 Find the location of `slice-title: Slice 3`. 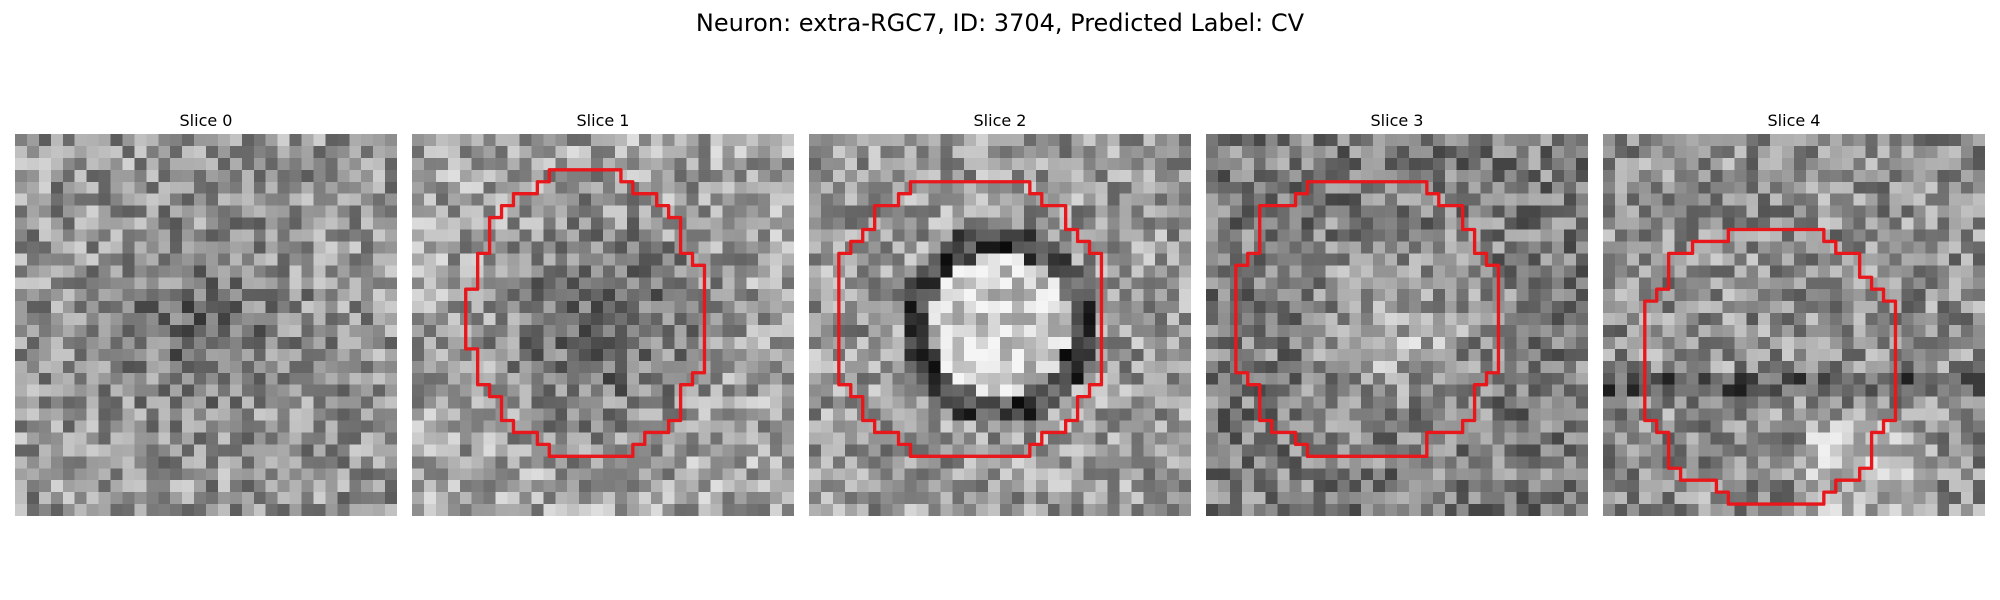

slice-title: Slice 3 is located at coordinates (1397, 121).